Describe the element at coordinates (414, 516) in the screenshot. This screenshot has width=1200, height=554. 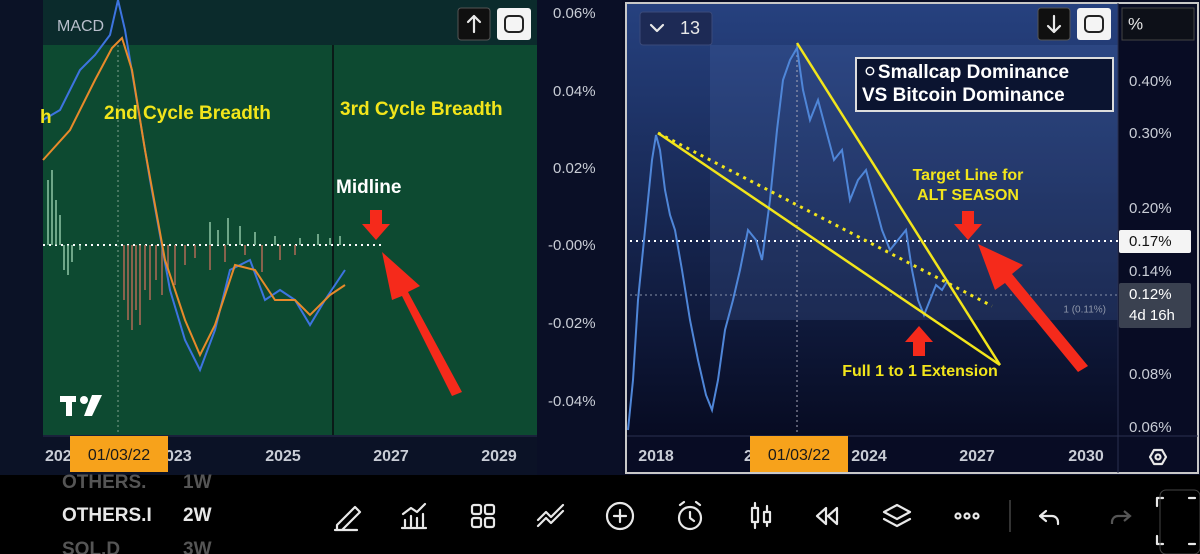
I see `indicators-tool` at that location.